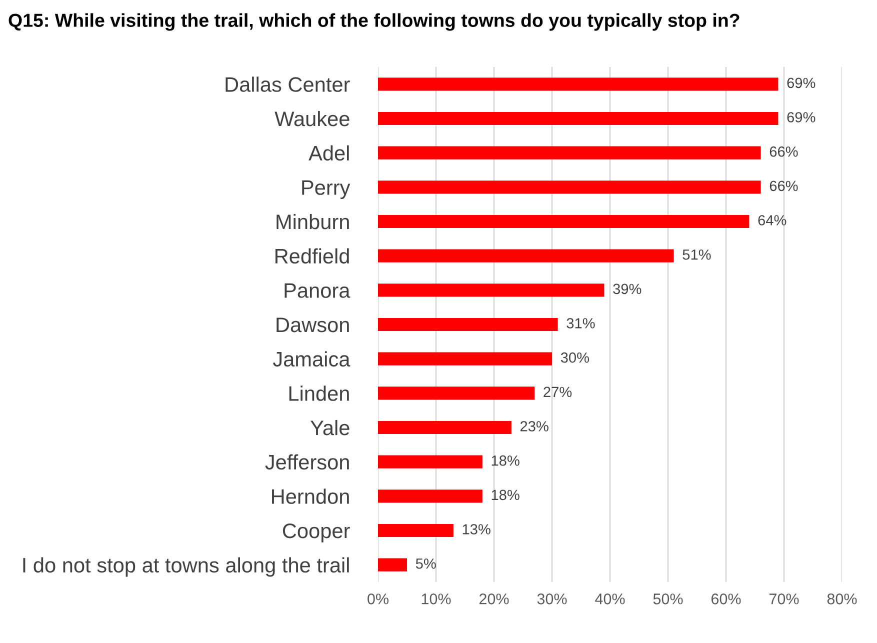  What do you see at coordinates (784, 599) in the screenshot?
I see `x-tick-label: 70%` at bounding box center [784, 599].